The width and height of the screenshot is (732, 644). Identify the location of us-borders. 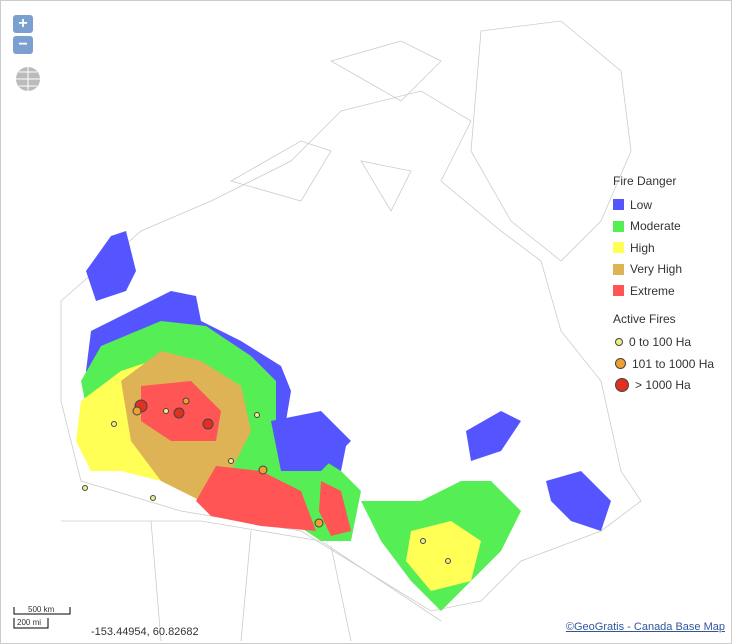
(251, 581).